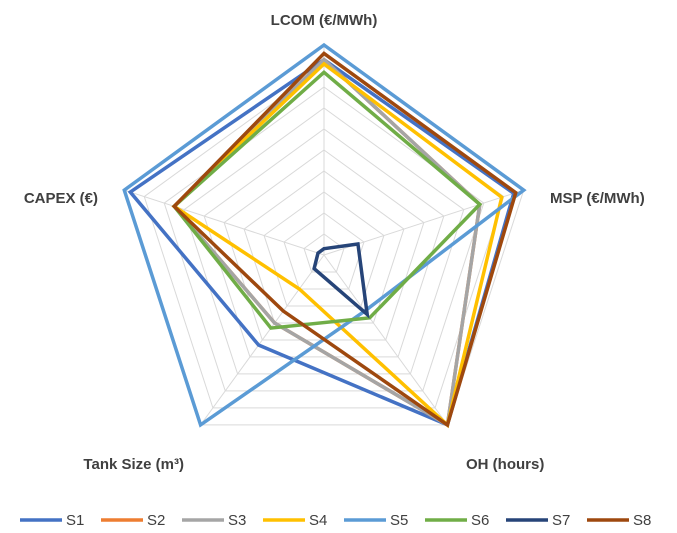 The width and height of the screenshot is (677, 533). I want to click on legend: S1 S2 S3 S4 S5 S6 S7 S8, so click(335, 520).